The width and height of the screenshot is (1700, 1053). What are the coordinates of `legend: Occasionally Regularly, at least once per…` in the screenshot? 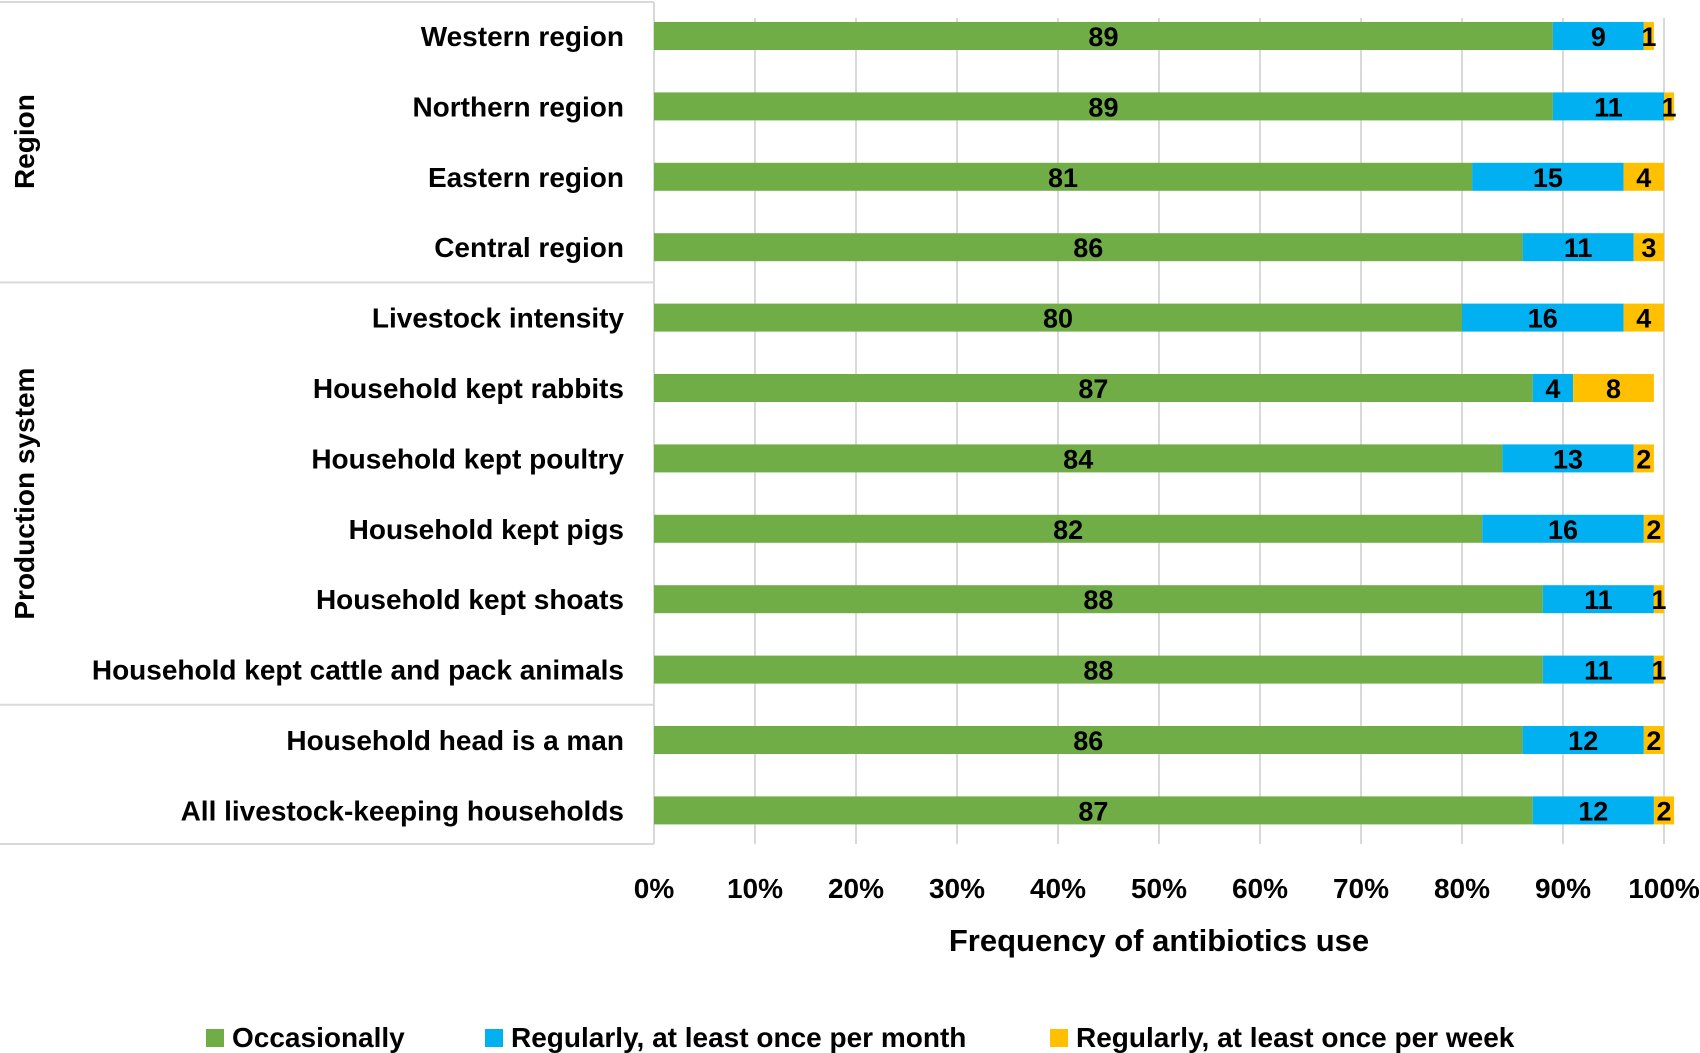 It's located at (860, 1037).